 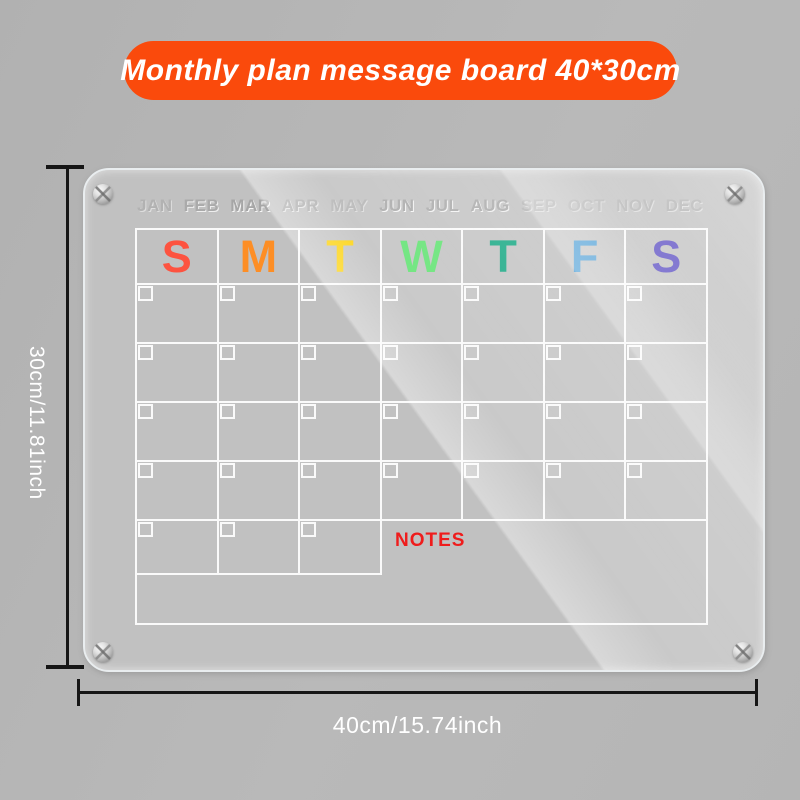 I want to click on month-label-dec: DEC, so click(x=684, y=205).